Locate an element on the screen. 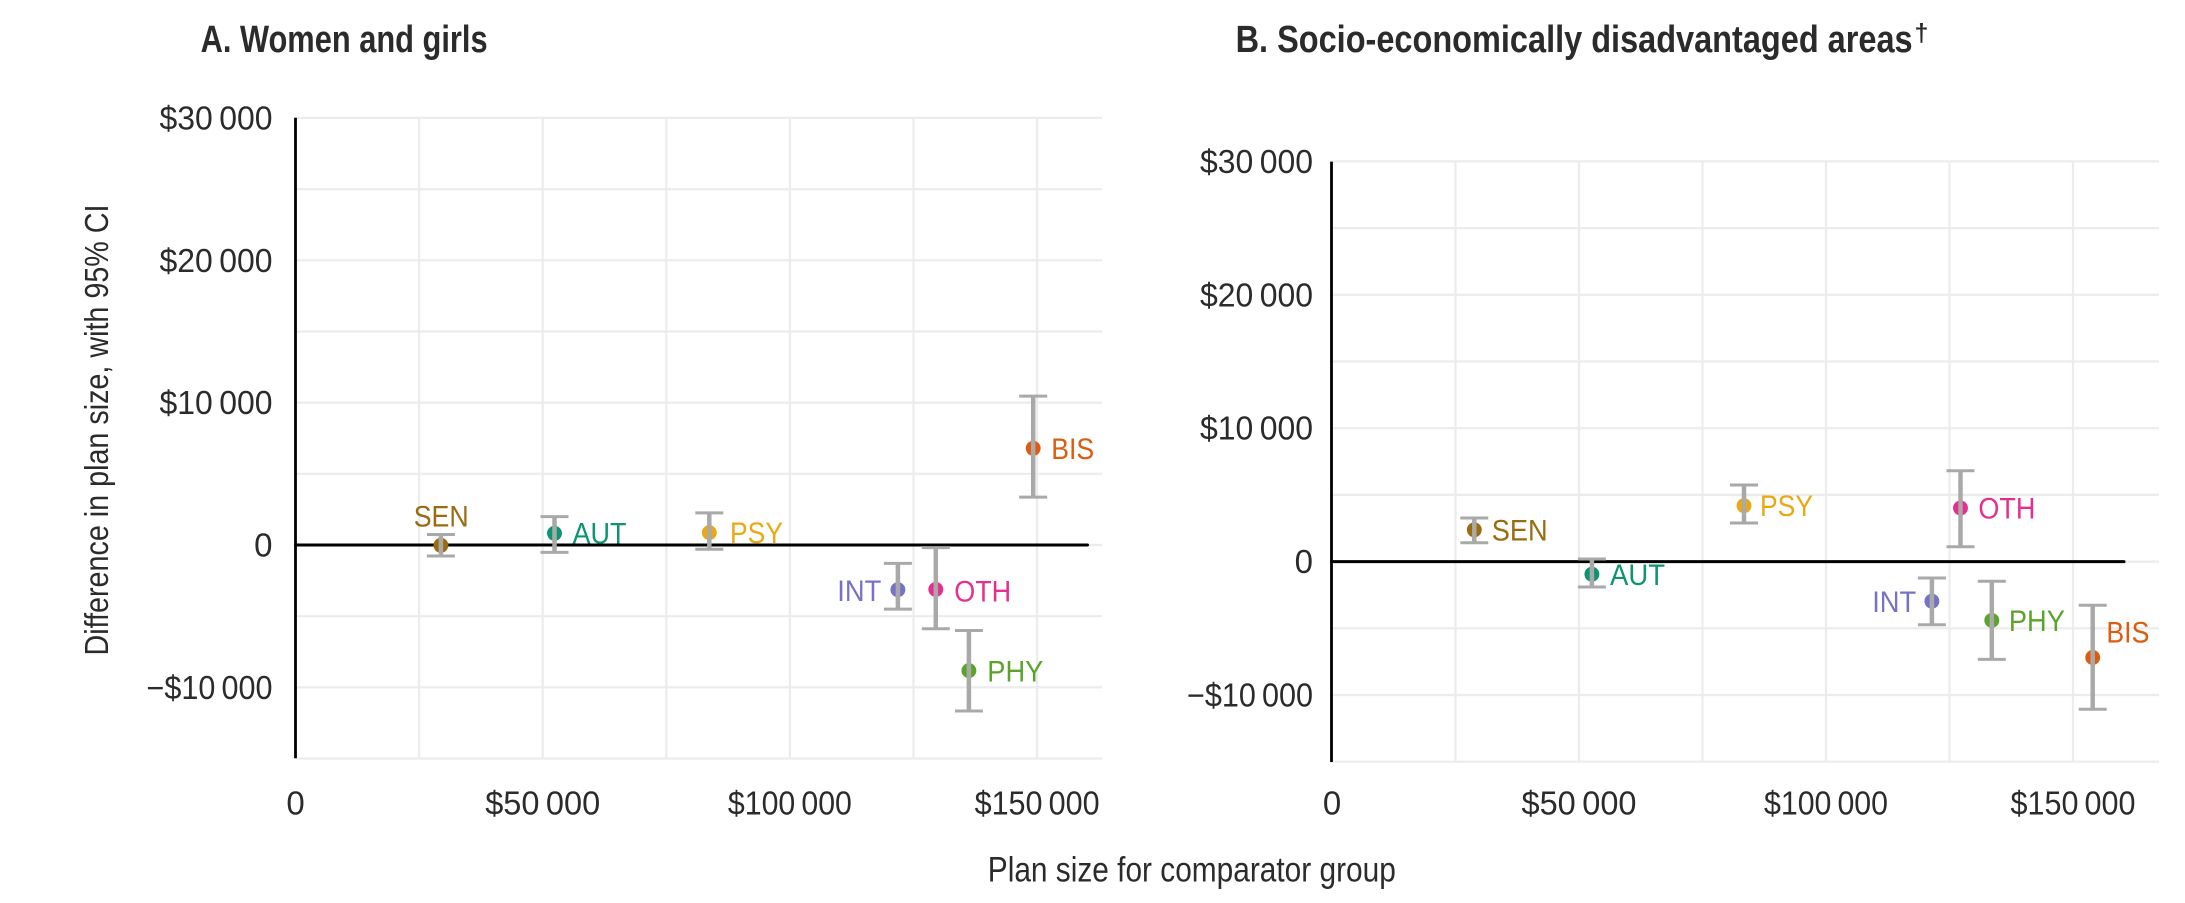 The height and width of the screenshot is (903, 2185). svg-text:Difference in plan size, with: Difference in plan size, with 95% CI is located at coordinates (96, 430).